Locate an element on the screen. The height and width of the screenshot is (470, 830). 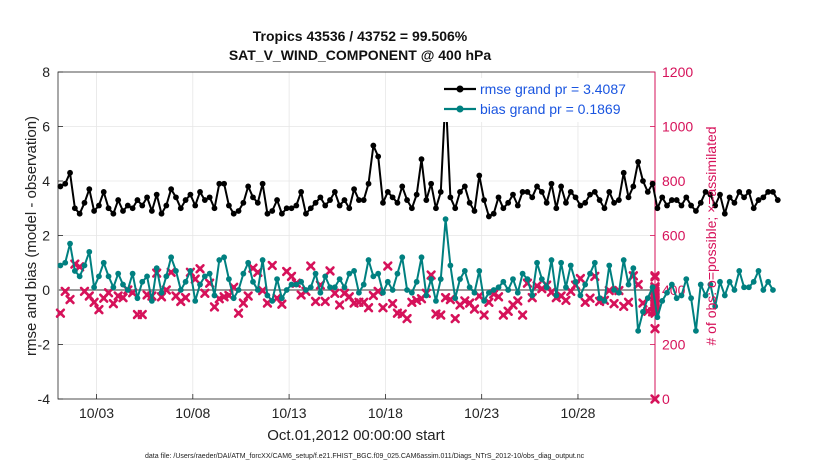
legend-rmse-marker is located at coordinates (460, 89).